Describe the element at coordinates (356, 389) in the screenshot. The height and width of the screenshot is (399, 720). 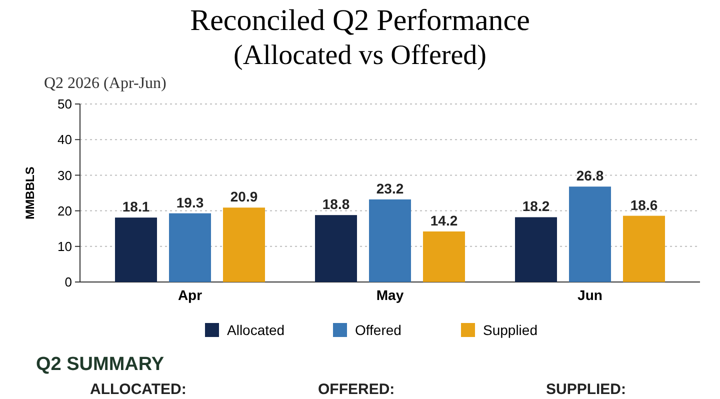
I see `text: OFFERED:` at that location.